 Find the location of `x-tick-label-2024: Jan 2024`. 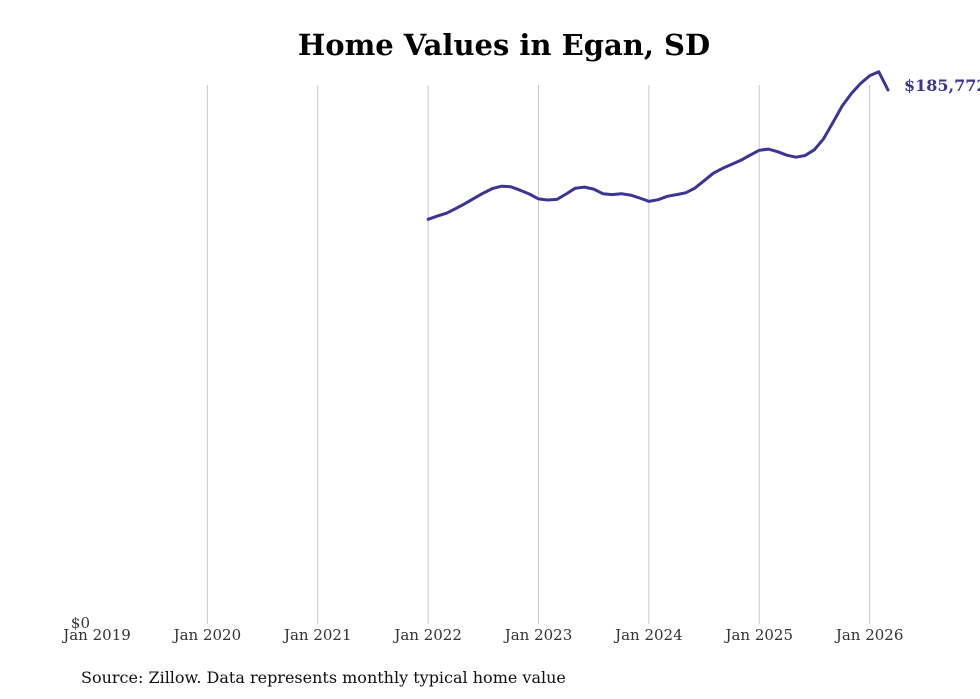

x-tick-label-2024: Jan 2024 is located at coordinates (648, 635).